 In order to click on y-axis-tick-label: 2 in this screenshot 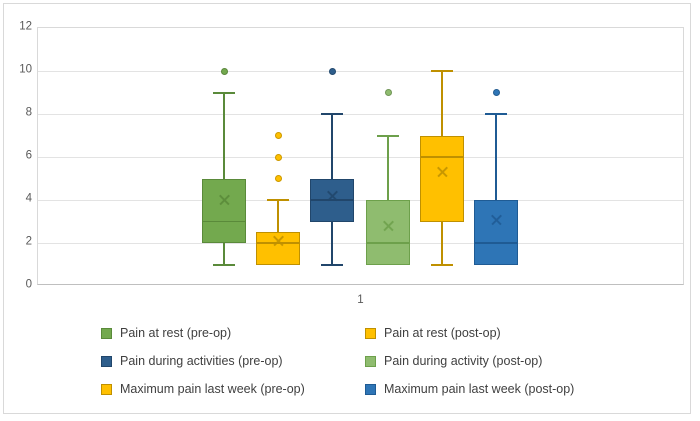, I will do `click(28, 241)`.